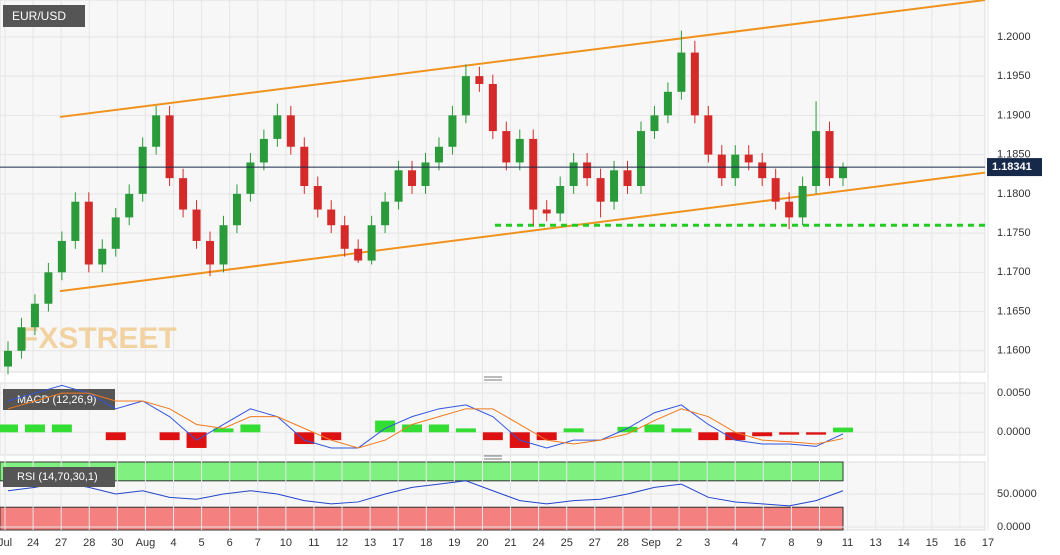 The image size is (1060, 555). Describe the element at coordinates (904, 543) in the screenshot. I see `x-tick-label: 14` at that location.